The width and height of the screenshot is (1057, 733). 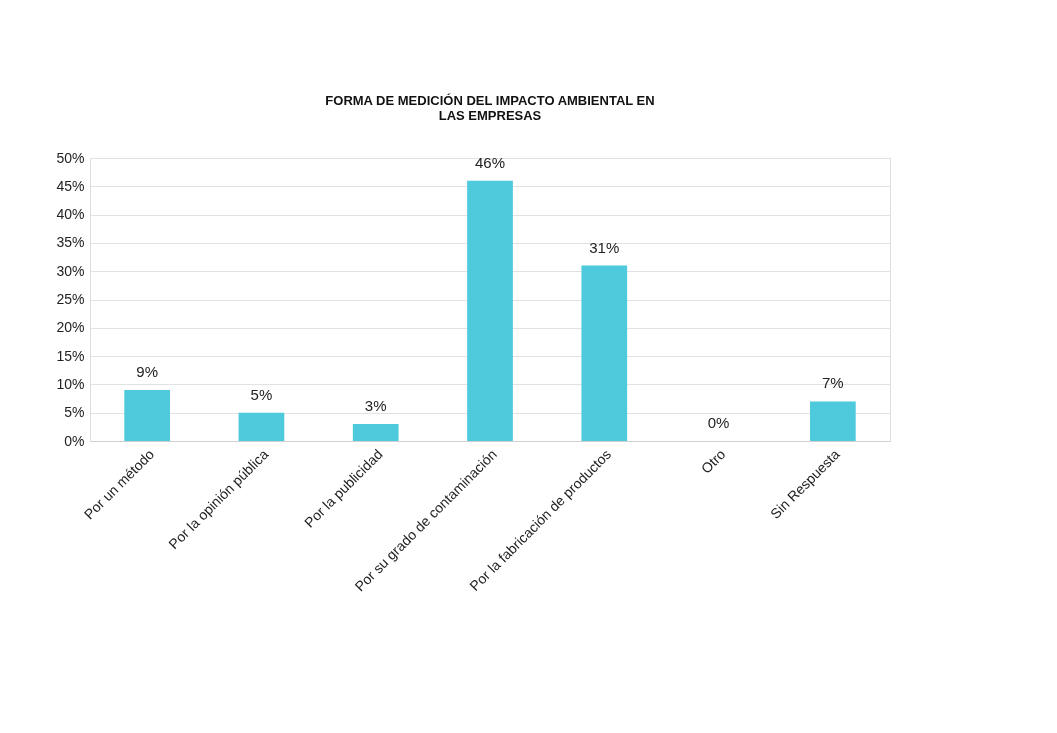 What do you see at coordinates (604, 247) in the screenshot?
I see `data-label: 31%` at bounding box center [604, 247].